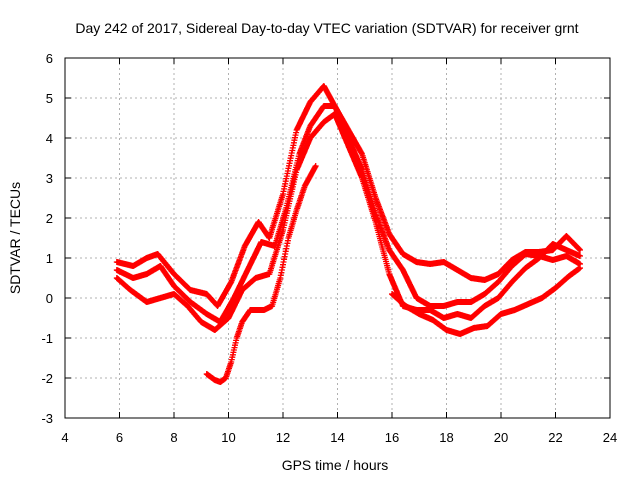 The width and height of the screenshot is (640, 480). What do you see at coordinates (49, 58) in the screenshot?
I see `y-tick-label: 6` at bounding box center [49, 58].